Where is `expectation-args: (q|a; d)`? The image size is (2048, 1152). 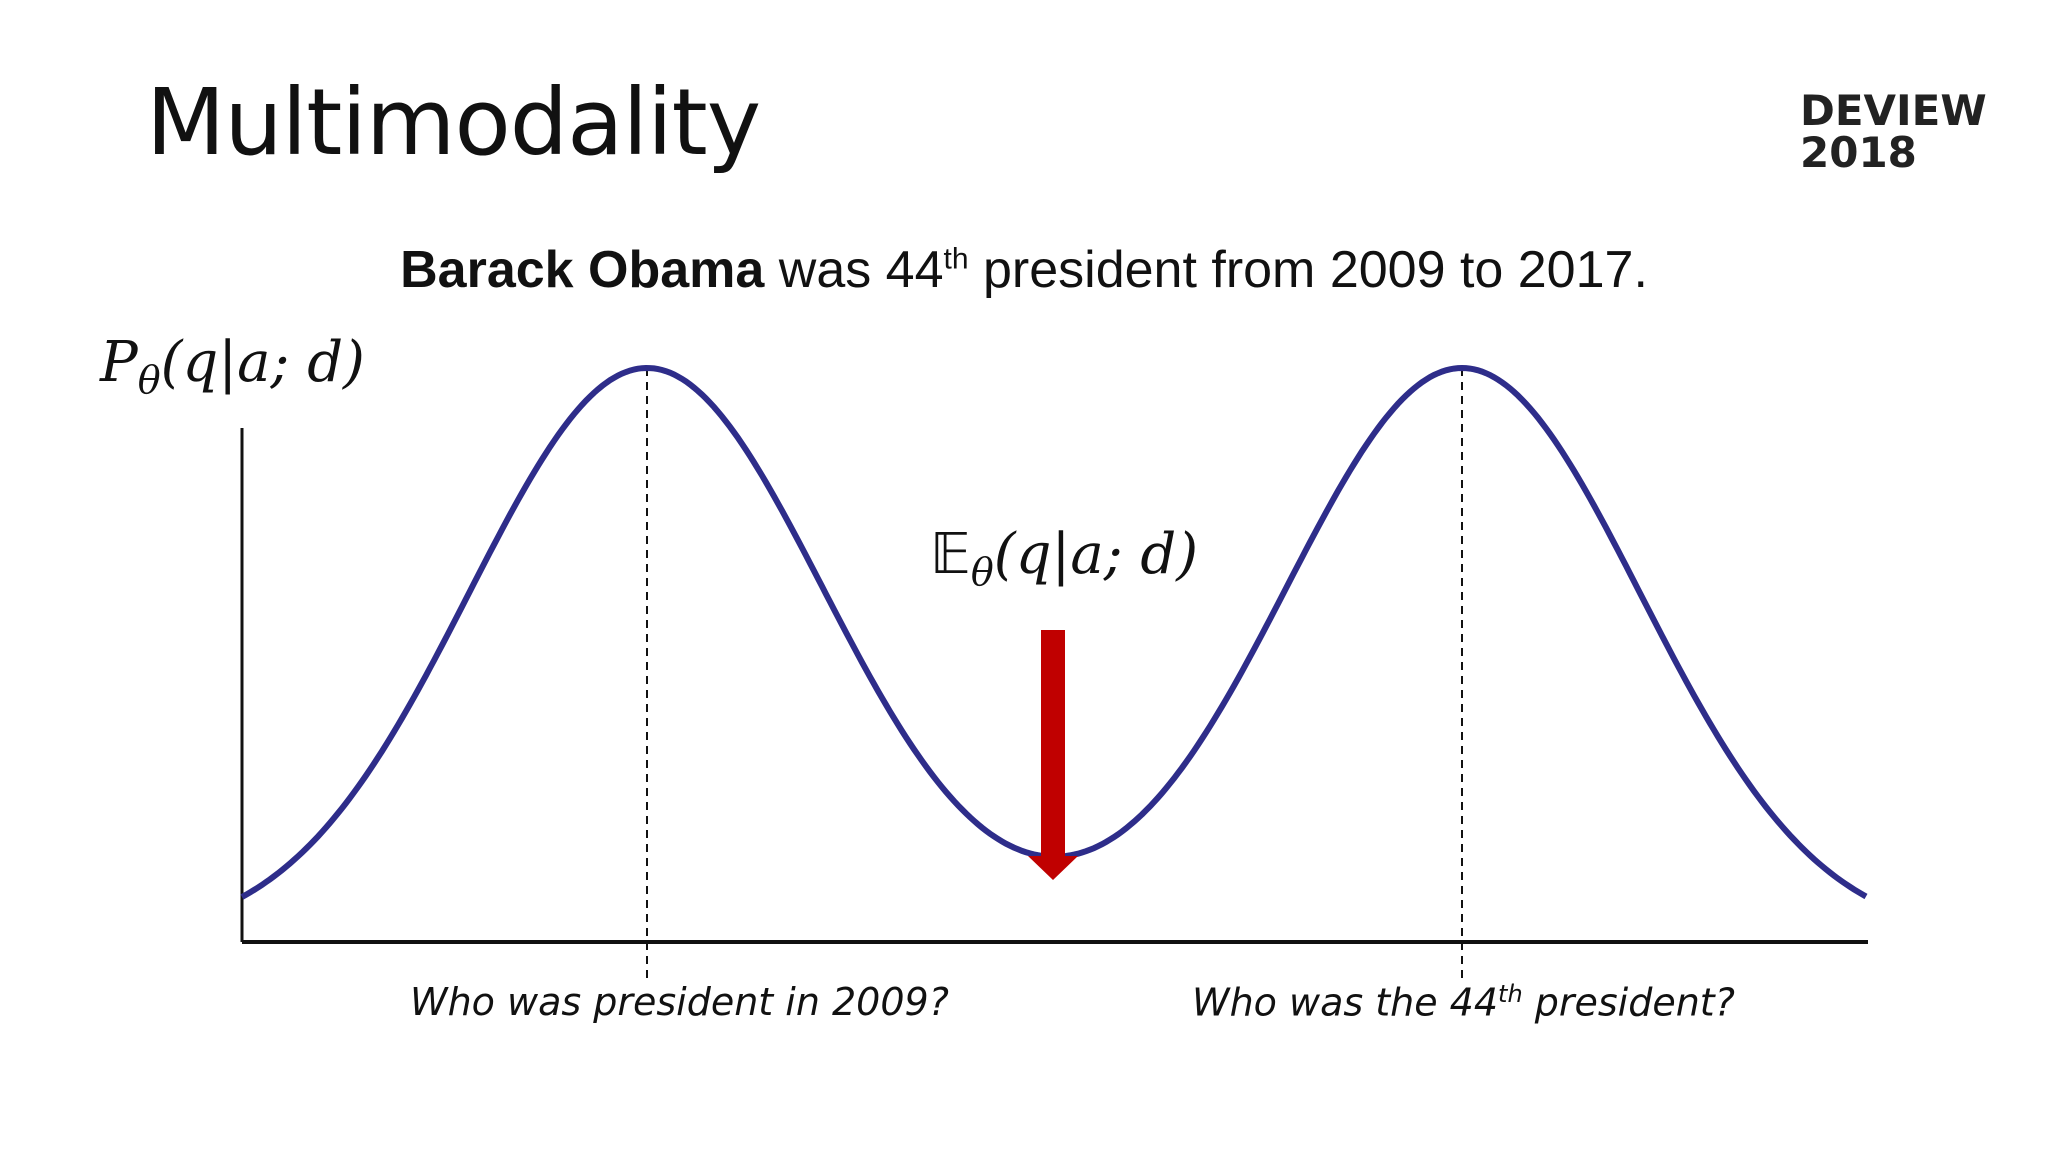 expectation-args: (q|a; d) is located at coordinates (1096, 554).